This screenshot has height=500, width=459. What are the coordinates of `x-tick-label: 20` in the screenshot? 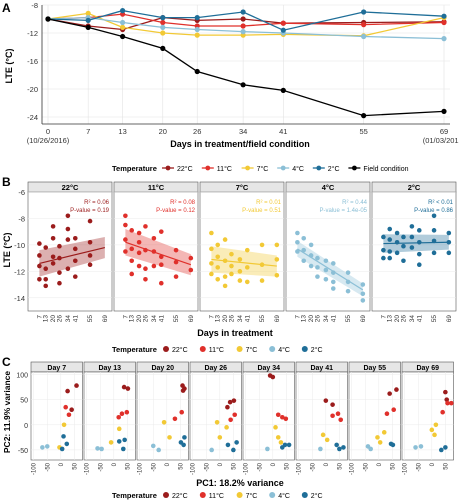 It's located at (139, 319).